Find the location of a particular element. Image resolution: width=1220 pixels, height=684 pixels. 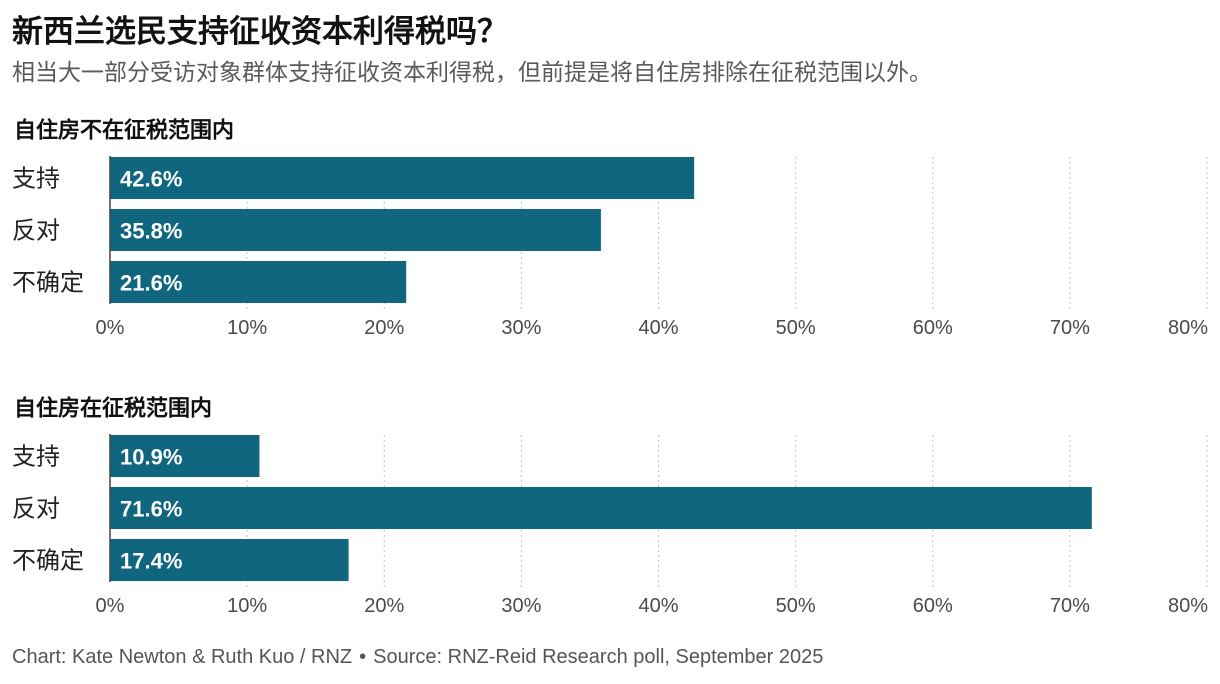

chart-title: 自住房在征税范围内 is located at coordinates (113, 408).